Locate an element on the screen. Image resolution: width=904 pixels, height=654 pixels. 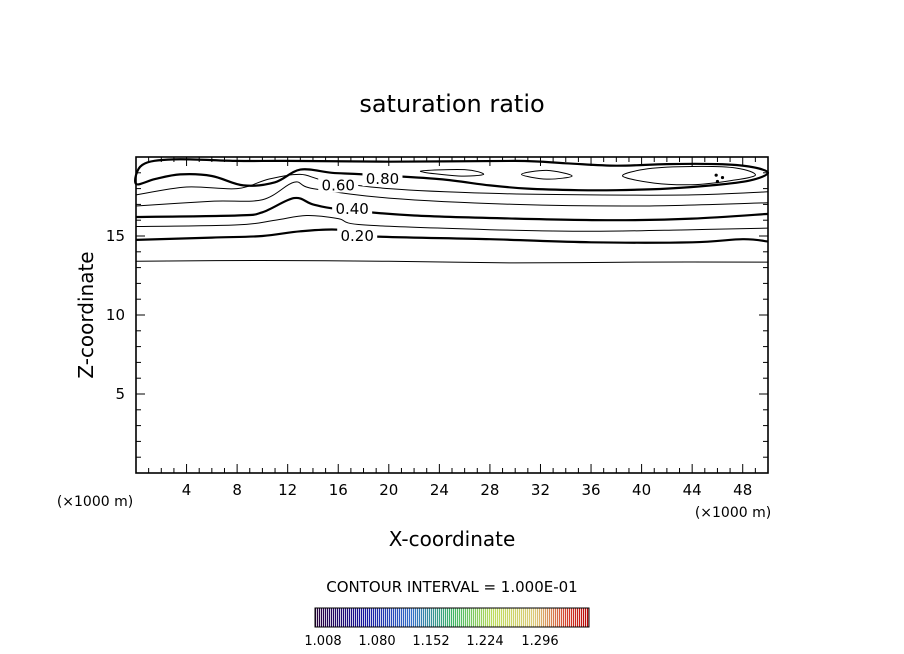
x-tick-label: 8 is located at coordinates (237, 490).